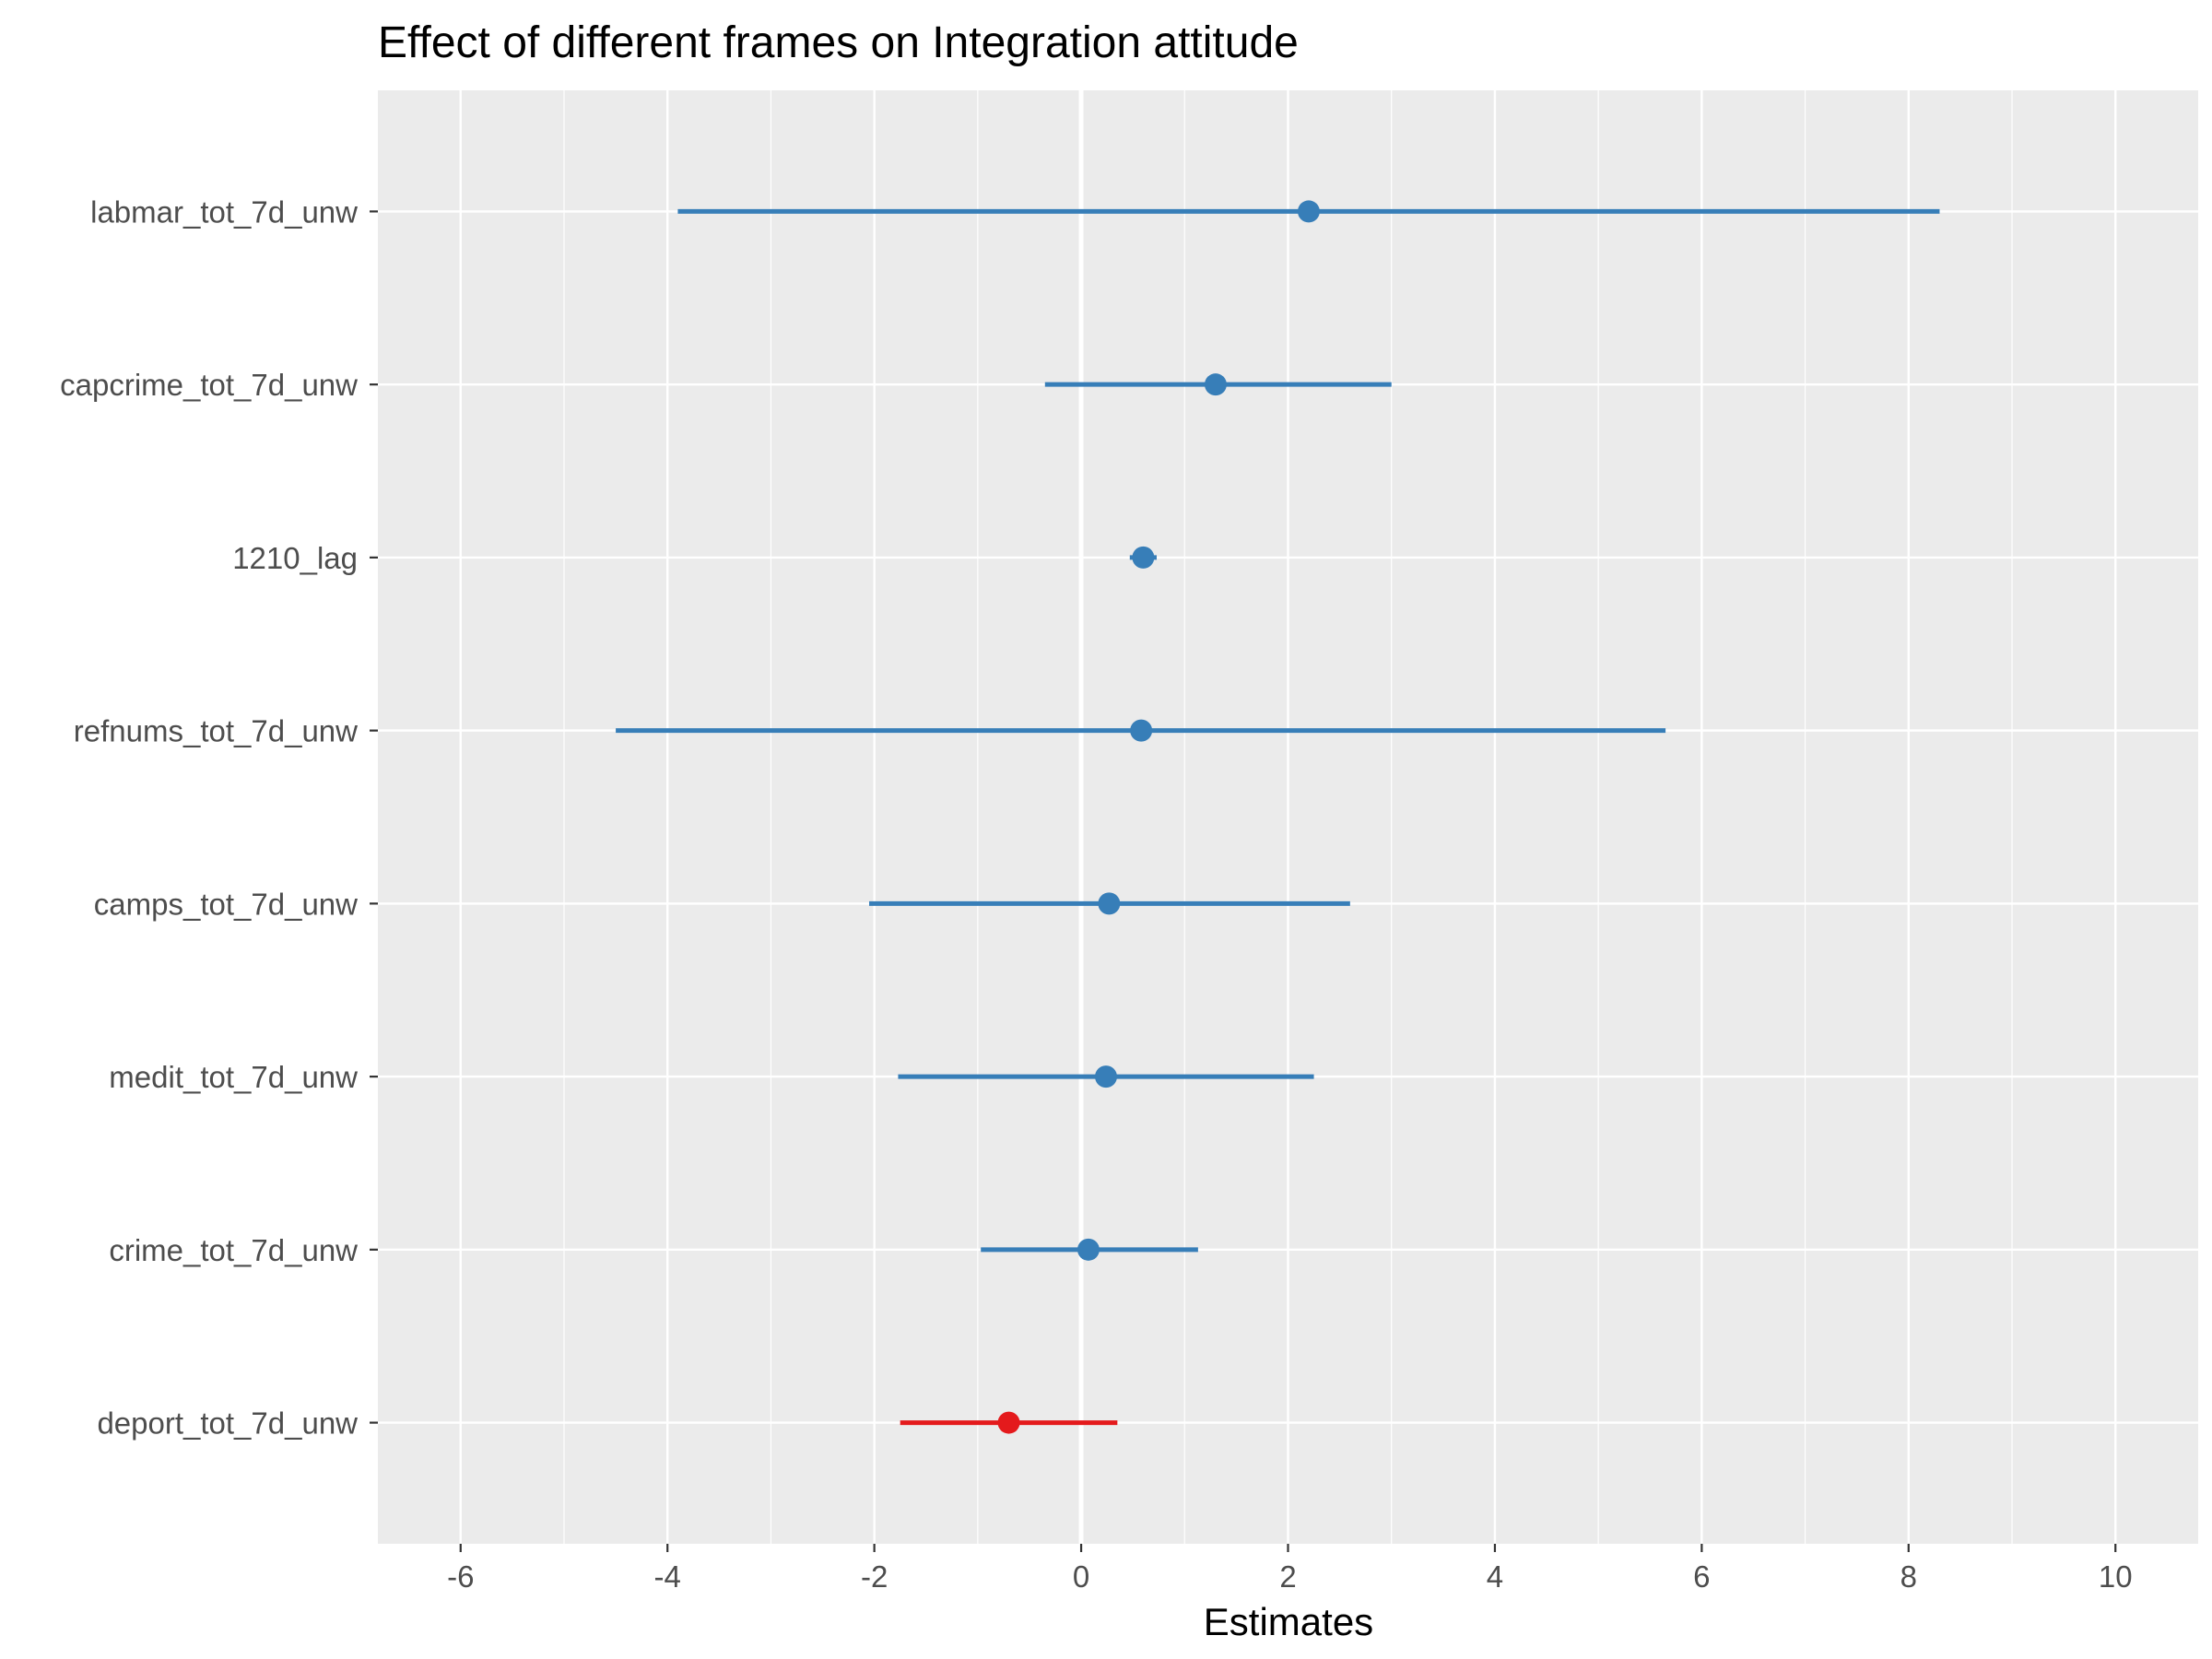  I want to click on y-tick-label: medit_tot_7d_unw, so click(233, 1077).